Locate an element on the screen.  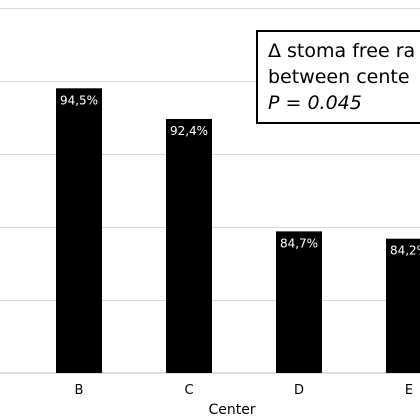
x-tick-label-b: B is located at coordinates (79, 390).